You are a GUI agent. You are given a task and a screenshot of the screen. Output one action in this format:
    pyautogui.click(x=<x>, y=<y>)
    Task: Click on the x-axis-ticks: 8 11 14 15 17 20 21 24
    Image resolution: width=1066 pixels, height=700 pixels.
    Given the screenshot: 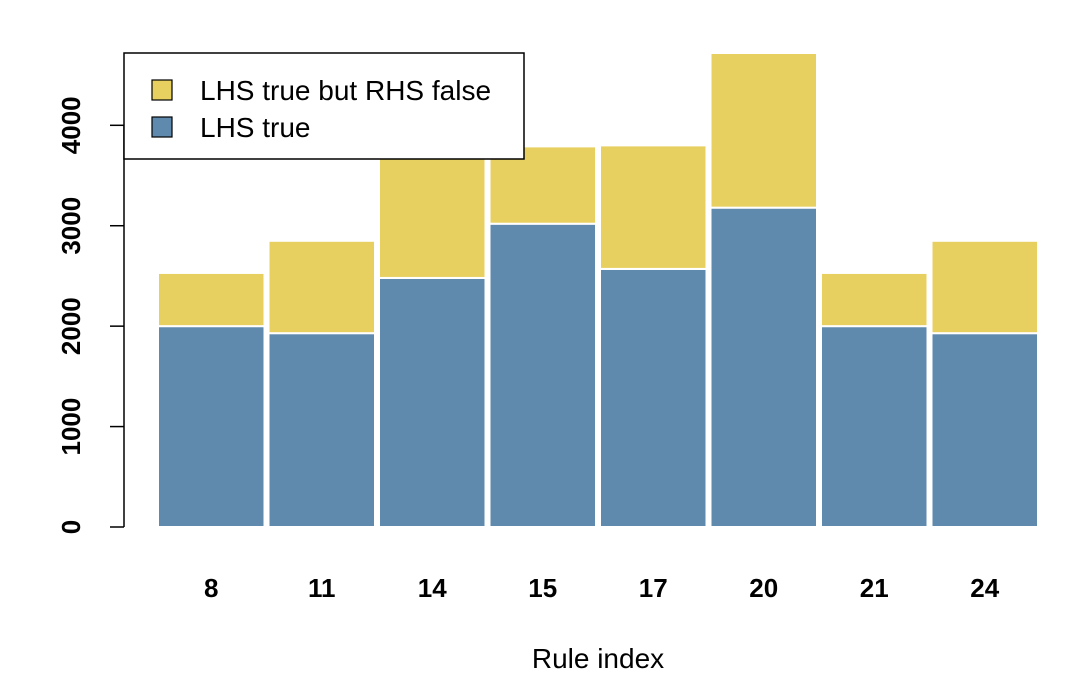 What is the action you would take?
    pyautogui.click(x=602, y=588)
    